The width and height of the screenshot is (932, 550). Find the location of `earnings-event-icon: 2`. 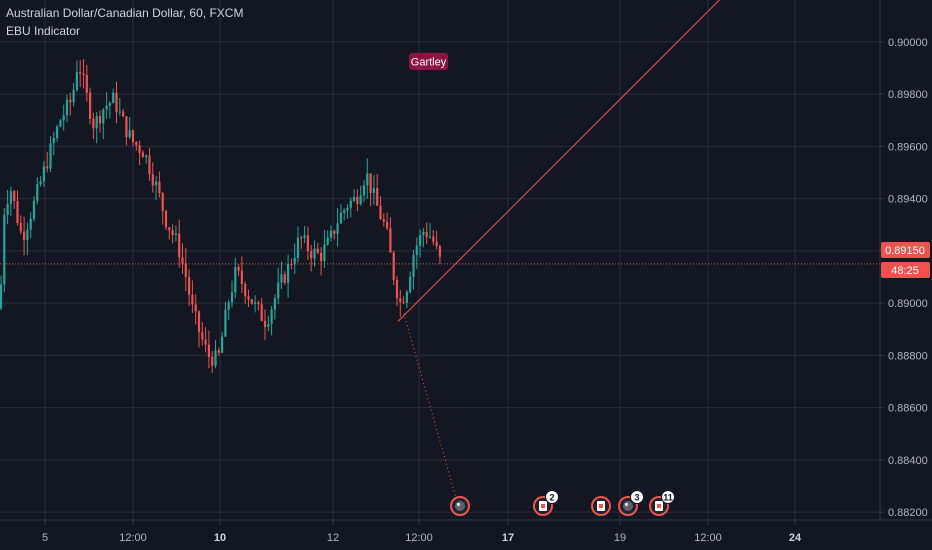

earnings-event-icon: 2 is located at coordinates (546, 503).